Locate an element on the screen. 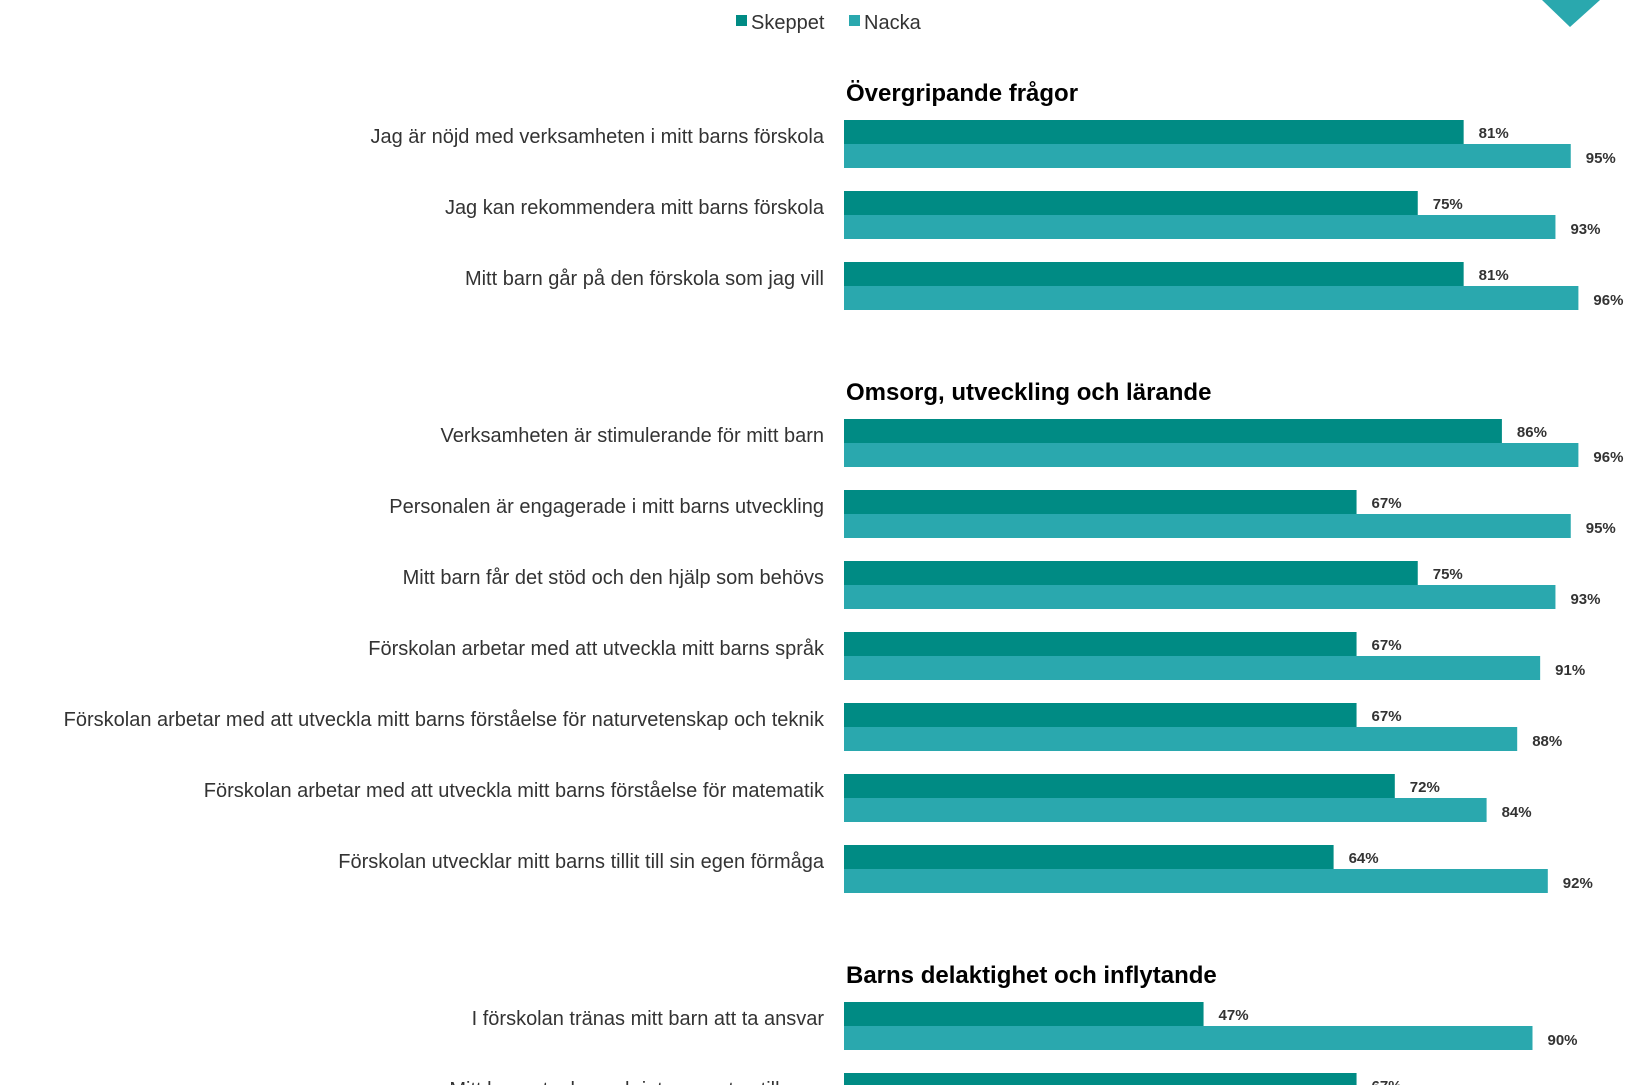 The height and width of the screenshot is (1085, 1633). data-label-skeppet: 86% is located at coordinates (1532, 432).